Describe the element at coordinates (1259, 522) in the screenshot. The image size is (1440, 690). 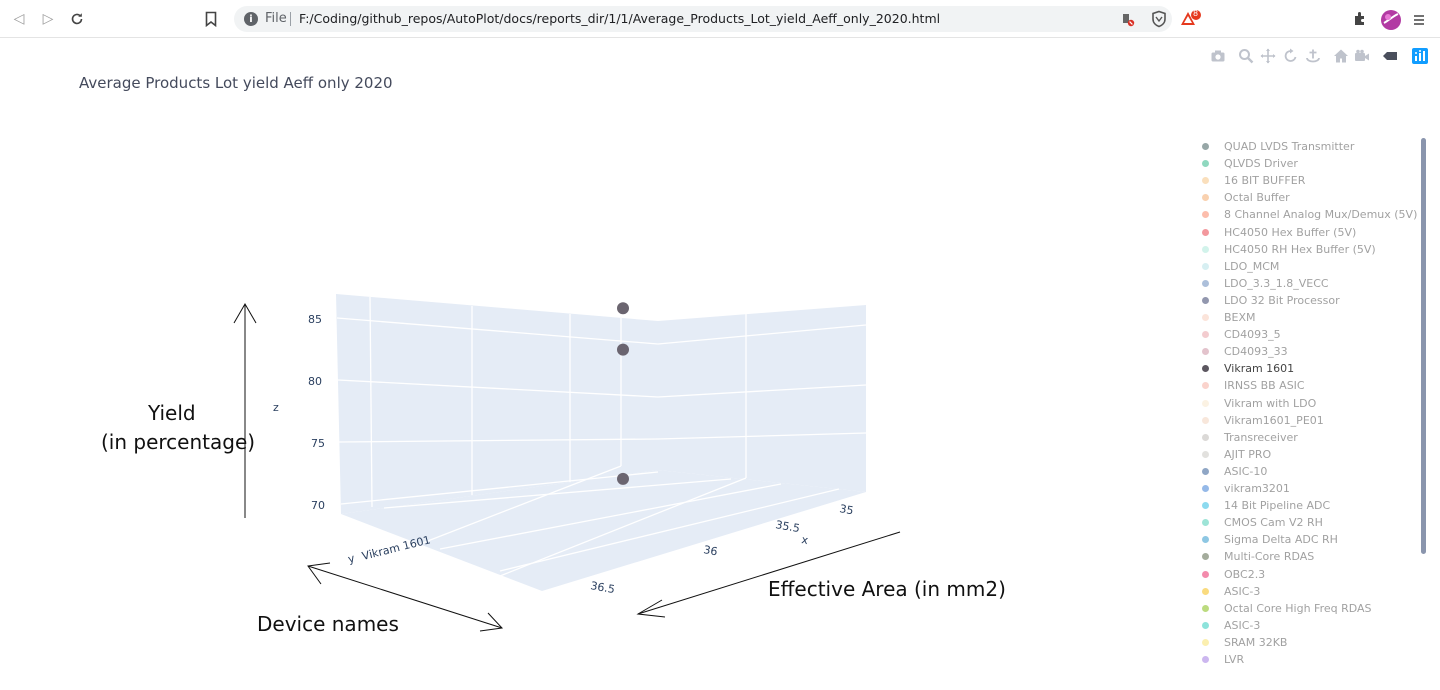
I see `legend-item: CMOS Cam V2 RH` at that location.